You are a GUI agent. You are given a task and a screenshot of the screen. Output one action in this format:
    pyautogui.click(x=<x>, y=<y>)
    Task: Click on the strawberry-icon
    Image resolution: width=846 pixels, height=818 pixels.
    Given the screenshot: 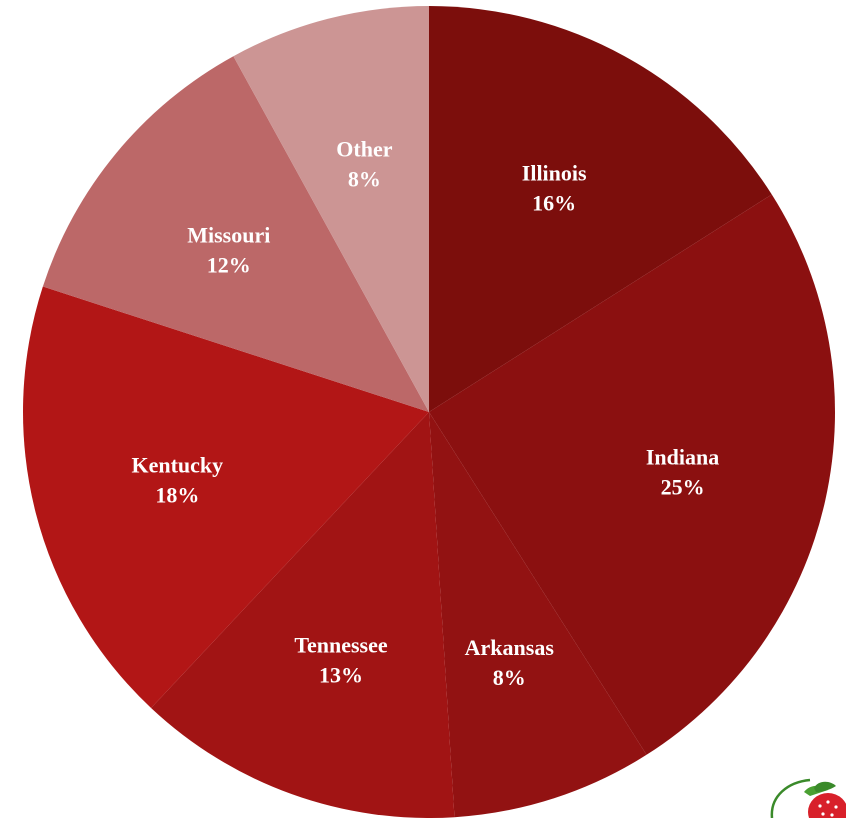 What is the action you would take?
    pyautogui.click(x=808, y=798)
    